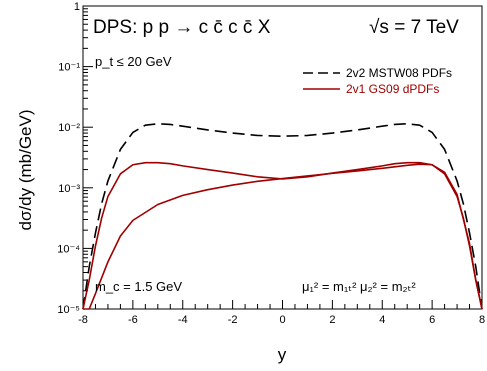  Describe the element at coordinates (377, 81) in the screenshot. I see `legend: 2v2 MSTW08 PDFs 2v1 GS09 dPDFs` at that location.